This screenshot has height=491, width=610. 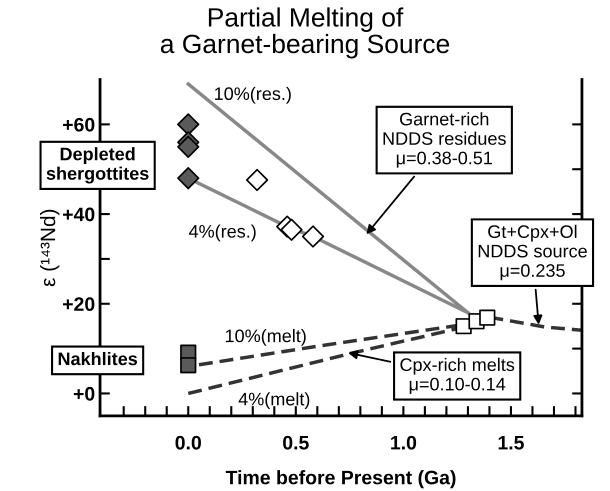 What do you see at coordinates (532, 252) in the screenshot?
I see `annotation: Gt+Cpx+Ol NDDS source μ=0.235` at bounding box center [532, 252].